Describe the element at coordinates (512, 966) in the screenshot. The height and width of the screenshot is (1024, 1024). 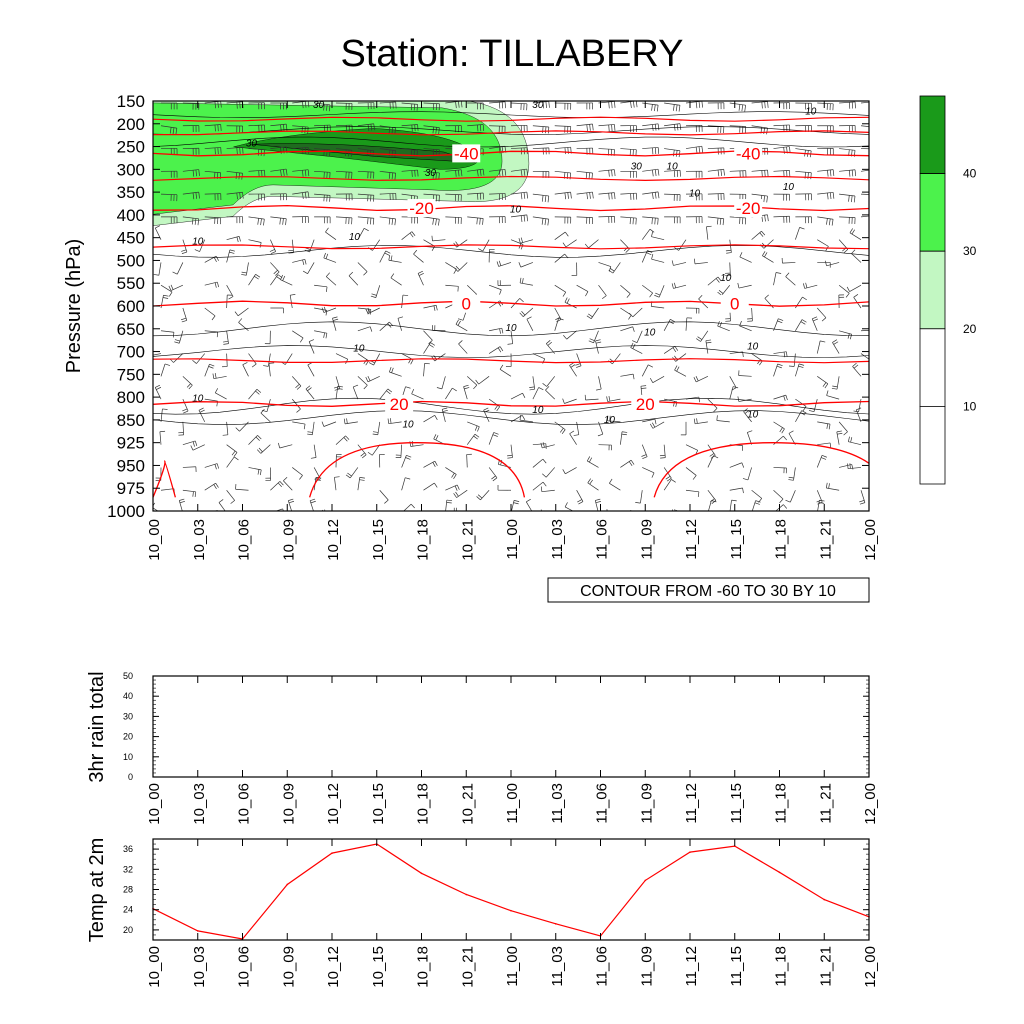
I see `temp-time-label: 11_00` at that location.